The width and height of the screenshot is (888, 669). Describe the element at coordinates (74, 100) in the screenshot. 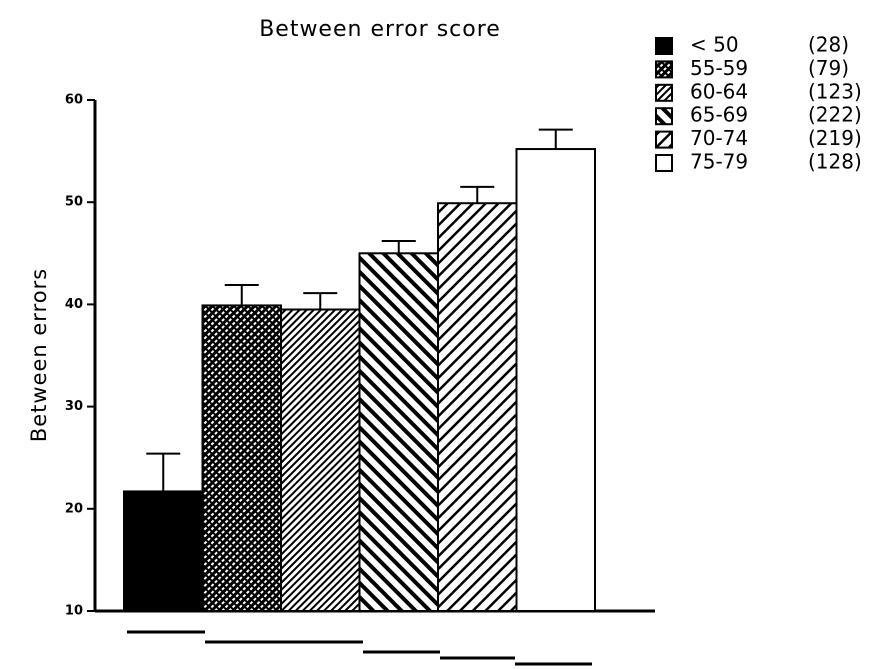

I see `y-tick-label: 60` at that location.